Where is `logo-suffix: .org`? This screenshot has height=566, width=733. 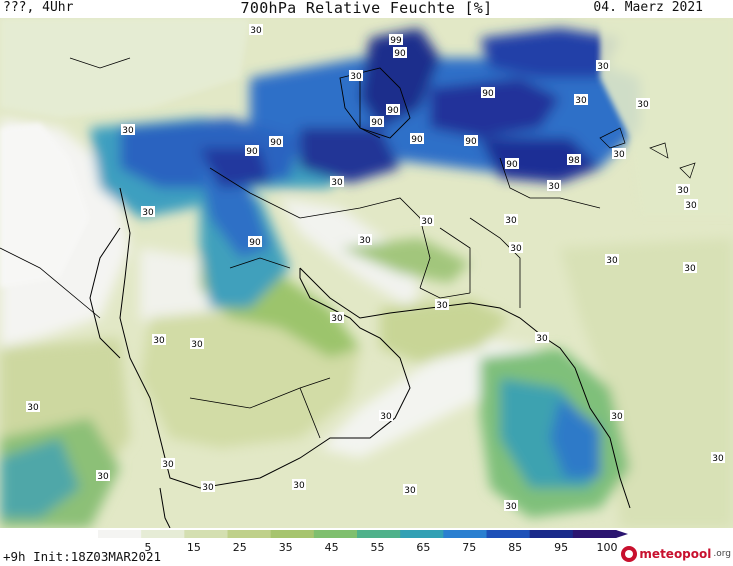
logo-suffix: .org is located at coordinates (722, 554).